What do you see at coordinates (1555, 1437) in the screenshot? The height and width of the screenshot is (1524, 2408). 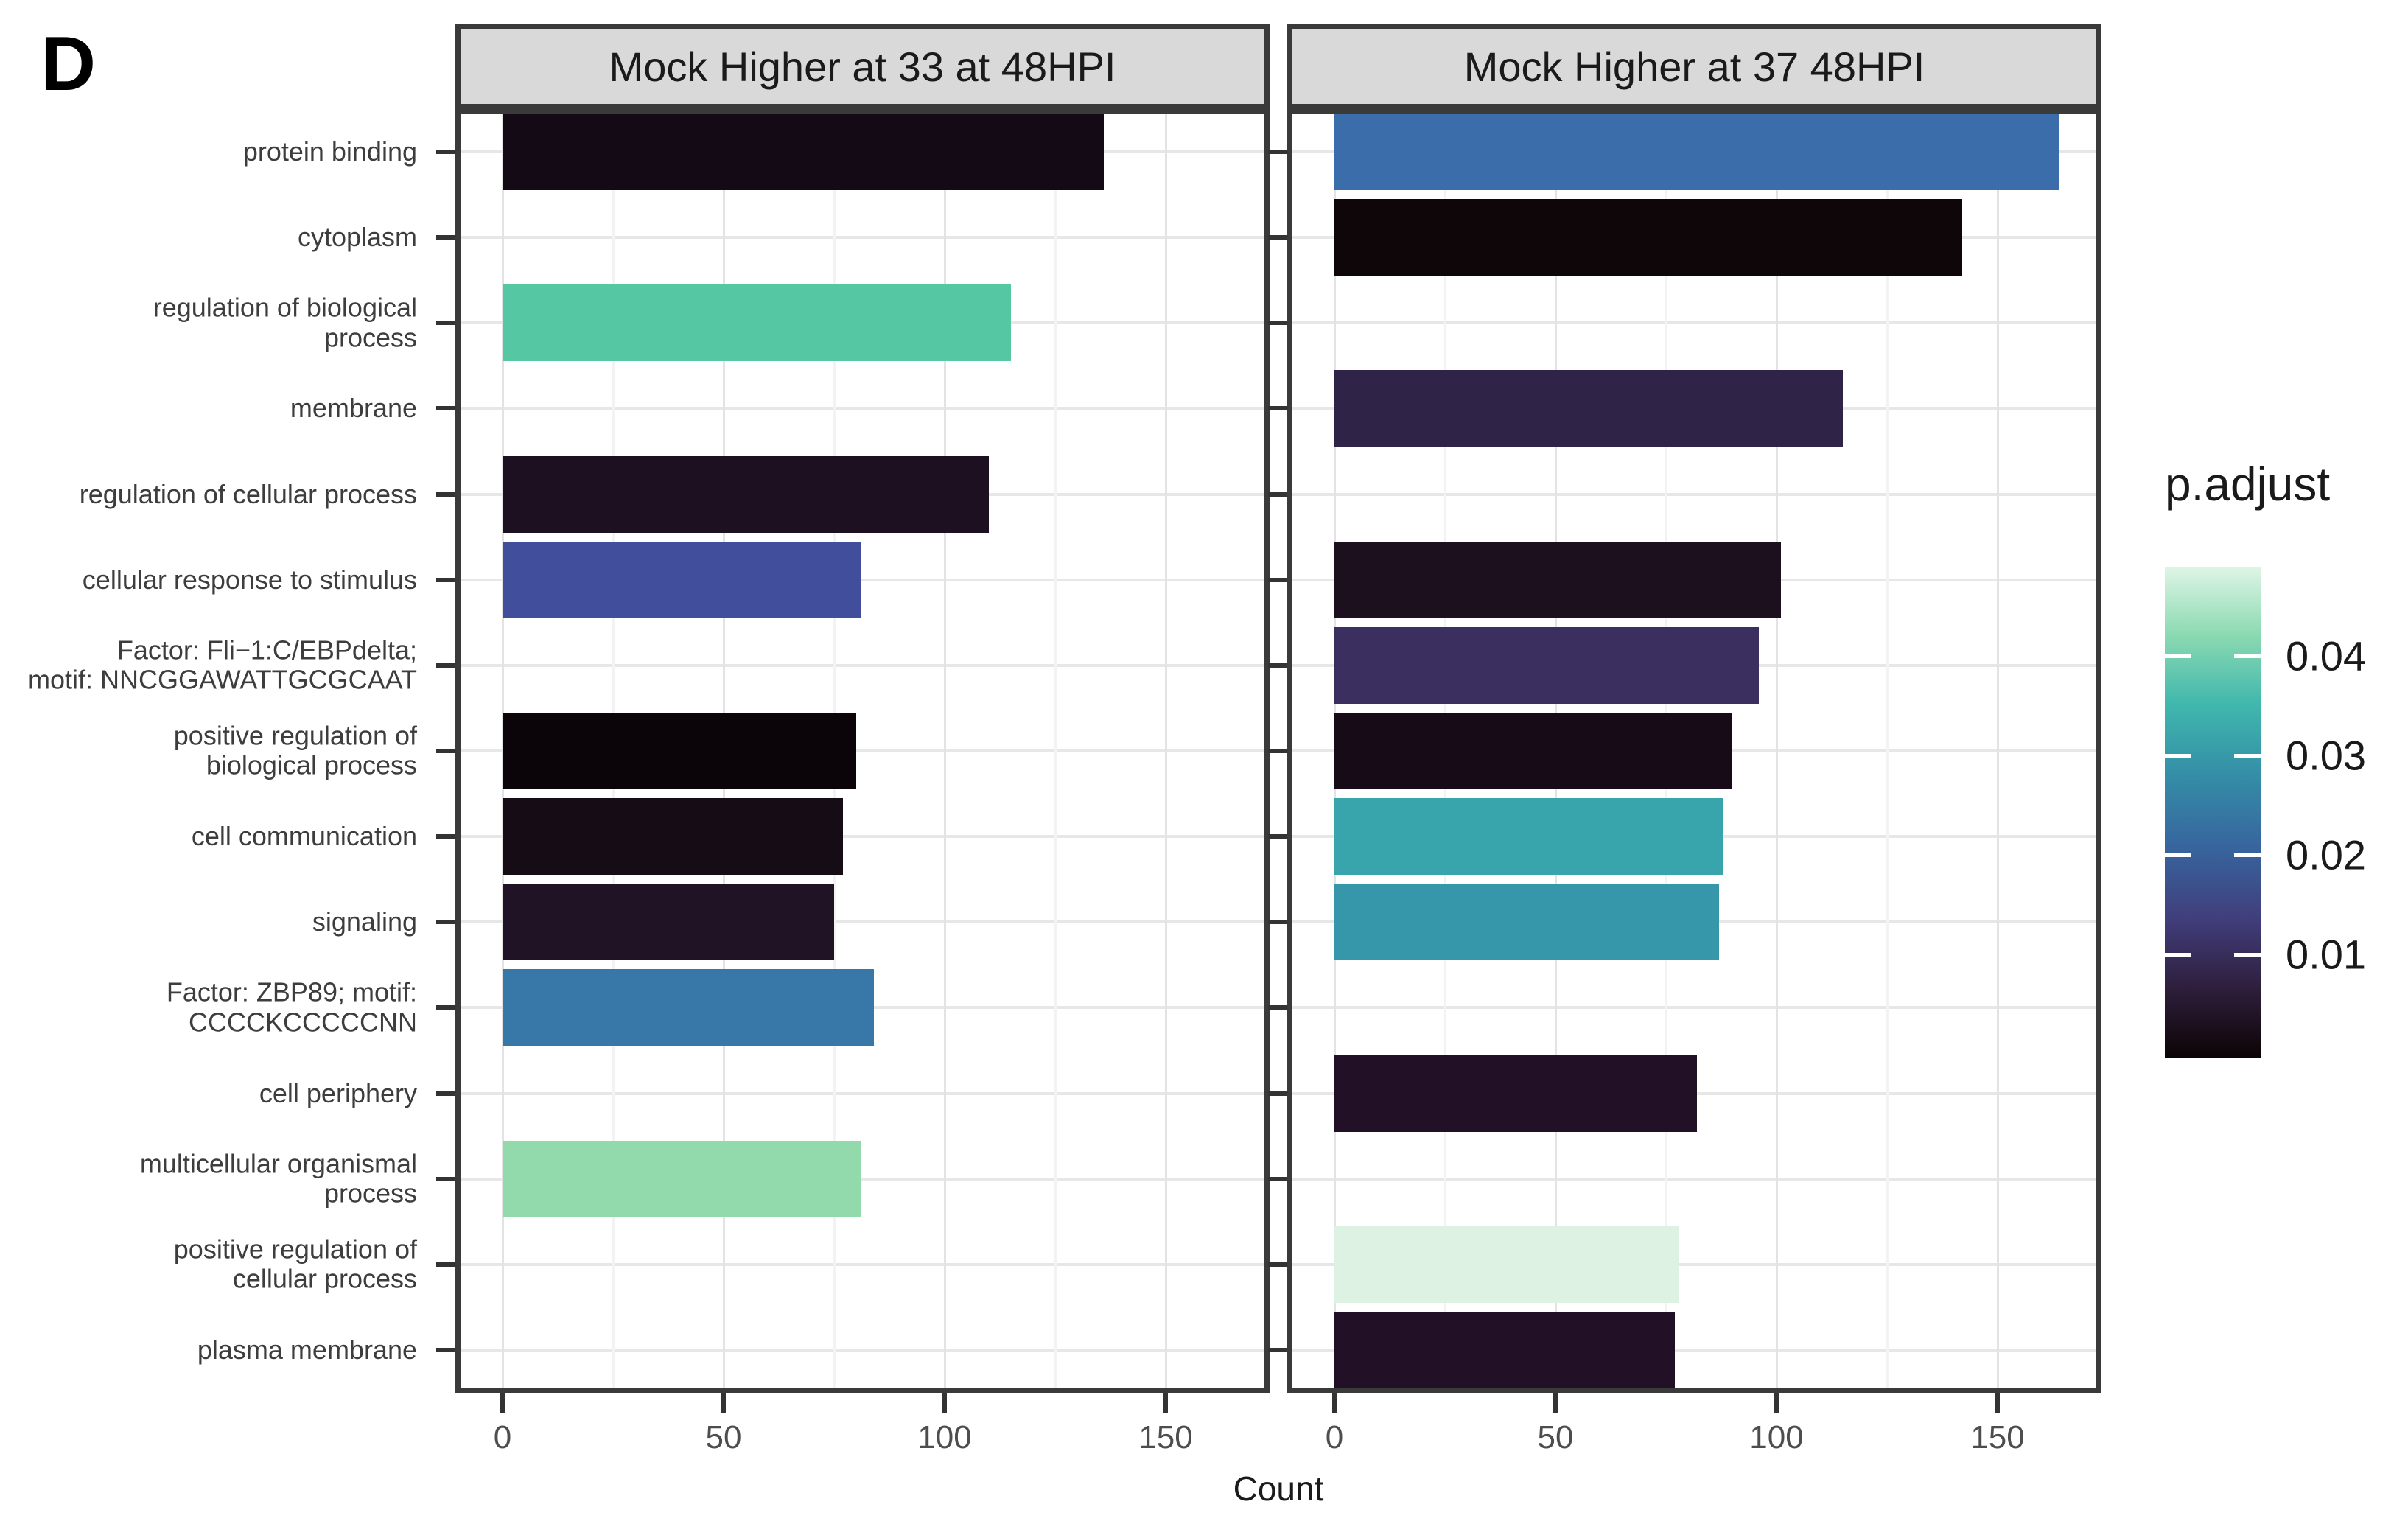 I see `x-axis-tick-label: 50` at bounding box center [1555, 1437].